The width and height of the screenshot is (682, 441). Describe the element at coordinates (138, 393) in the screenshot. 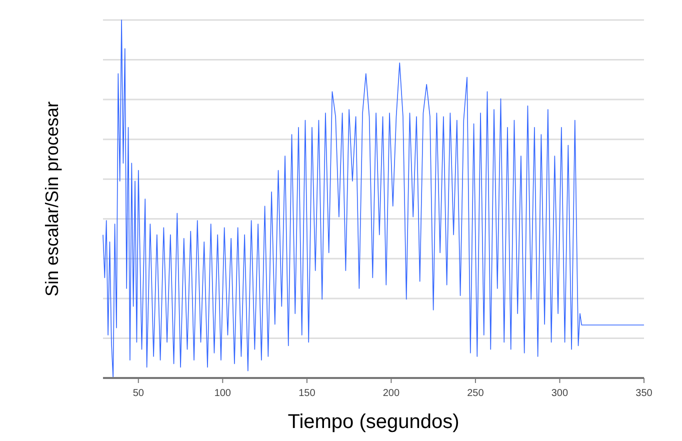

I see `x-tick-label: 50` at that location.